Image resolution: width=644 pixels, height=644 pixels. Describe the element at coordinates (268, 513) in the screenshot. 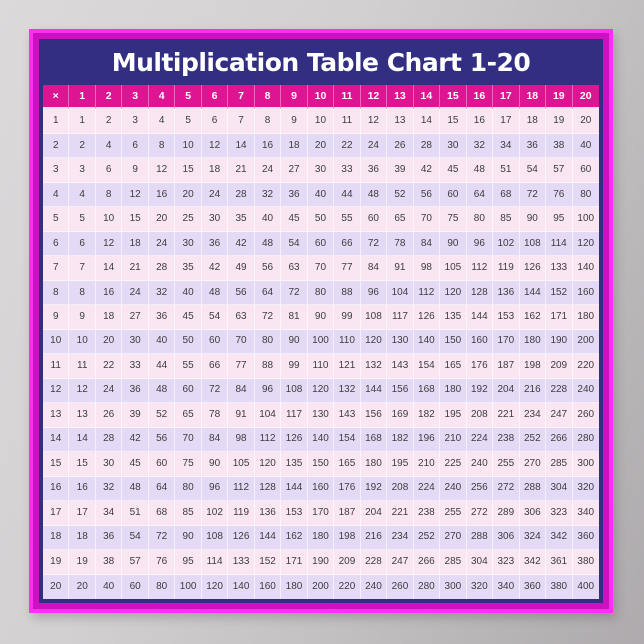

I see `product-cell: 136` at that location.